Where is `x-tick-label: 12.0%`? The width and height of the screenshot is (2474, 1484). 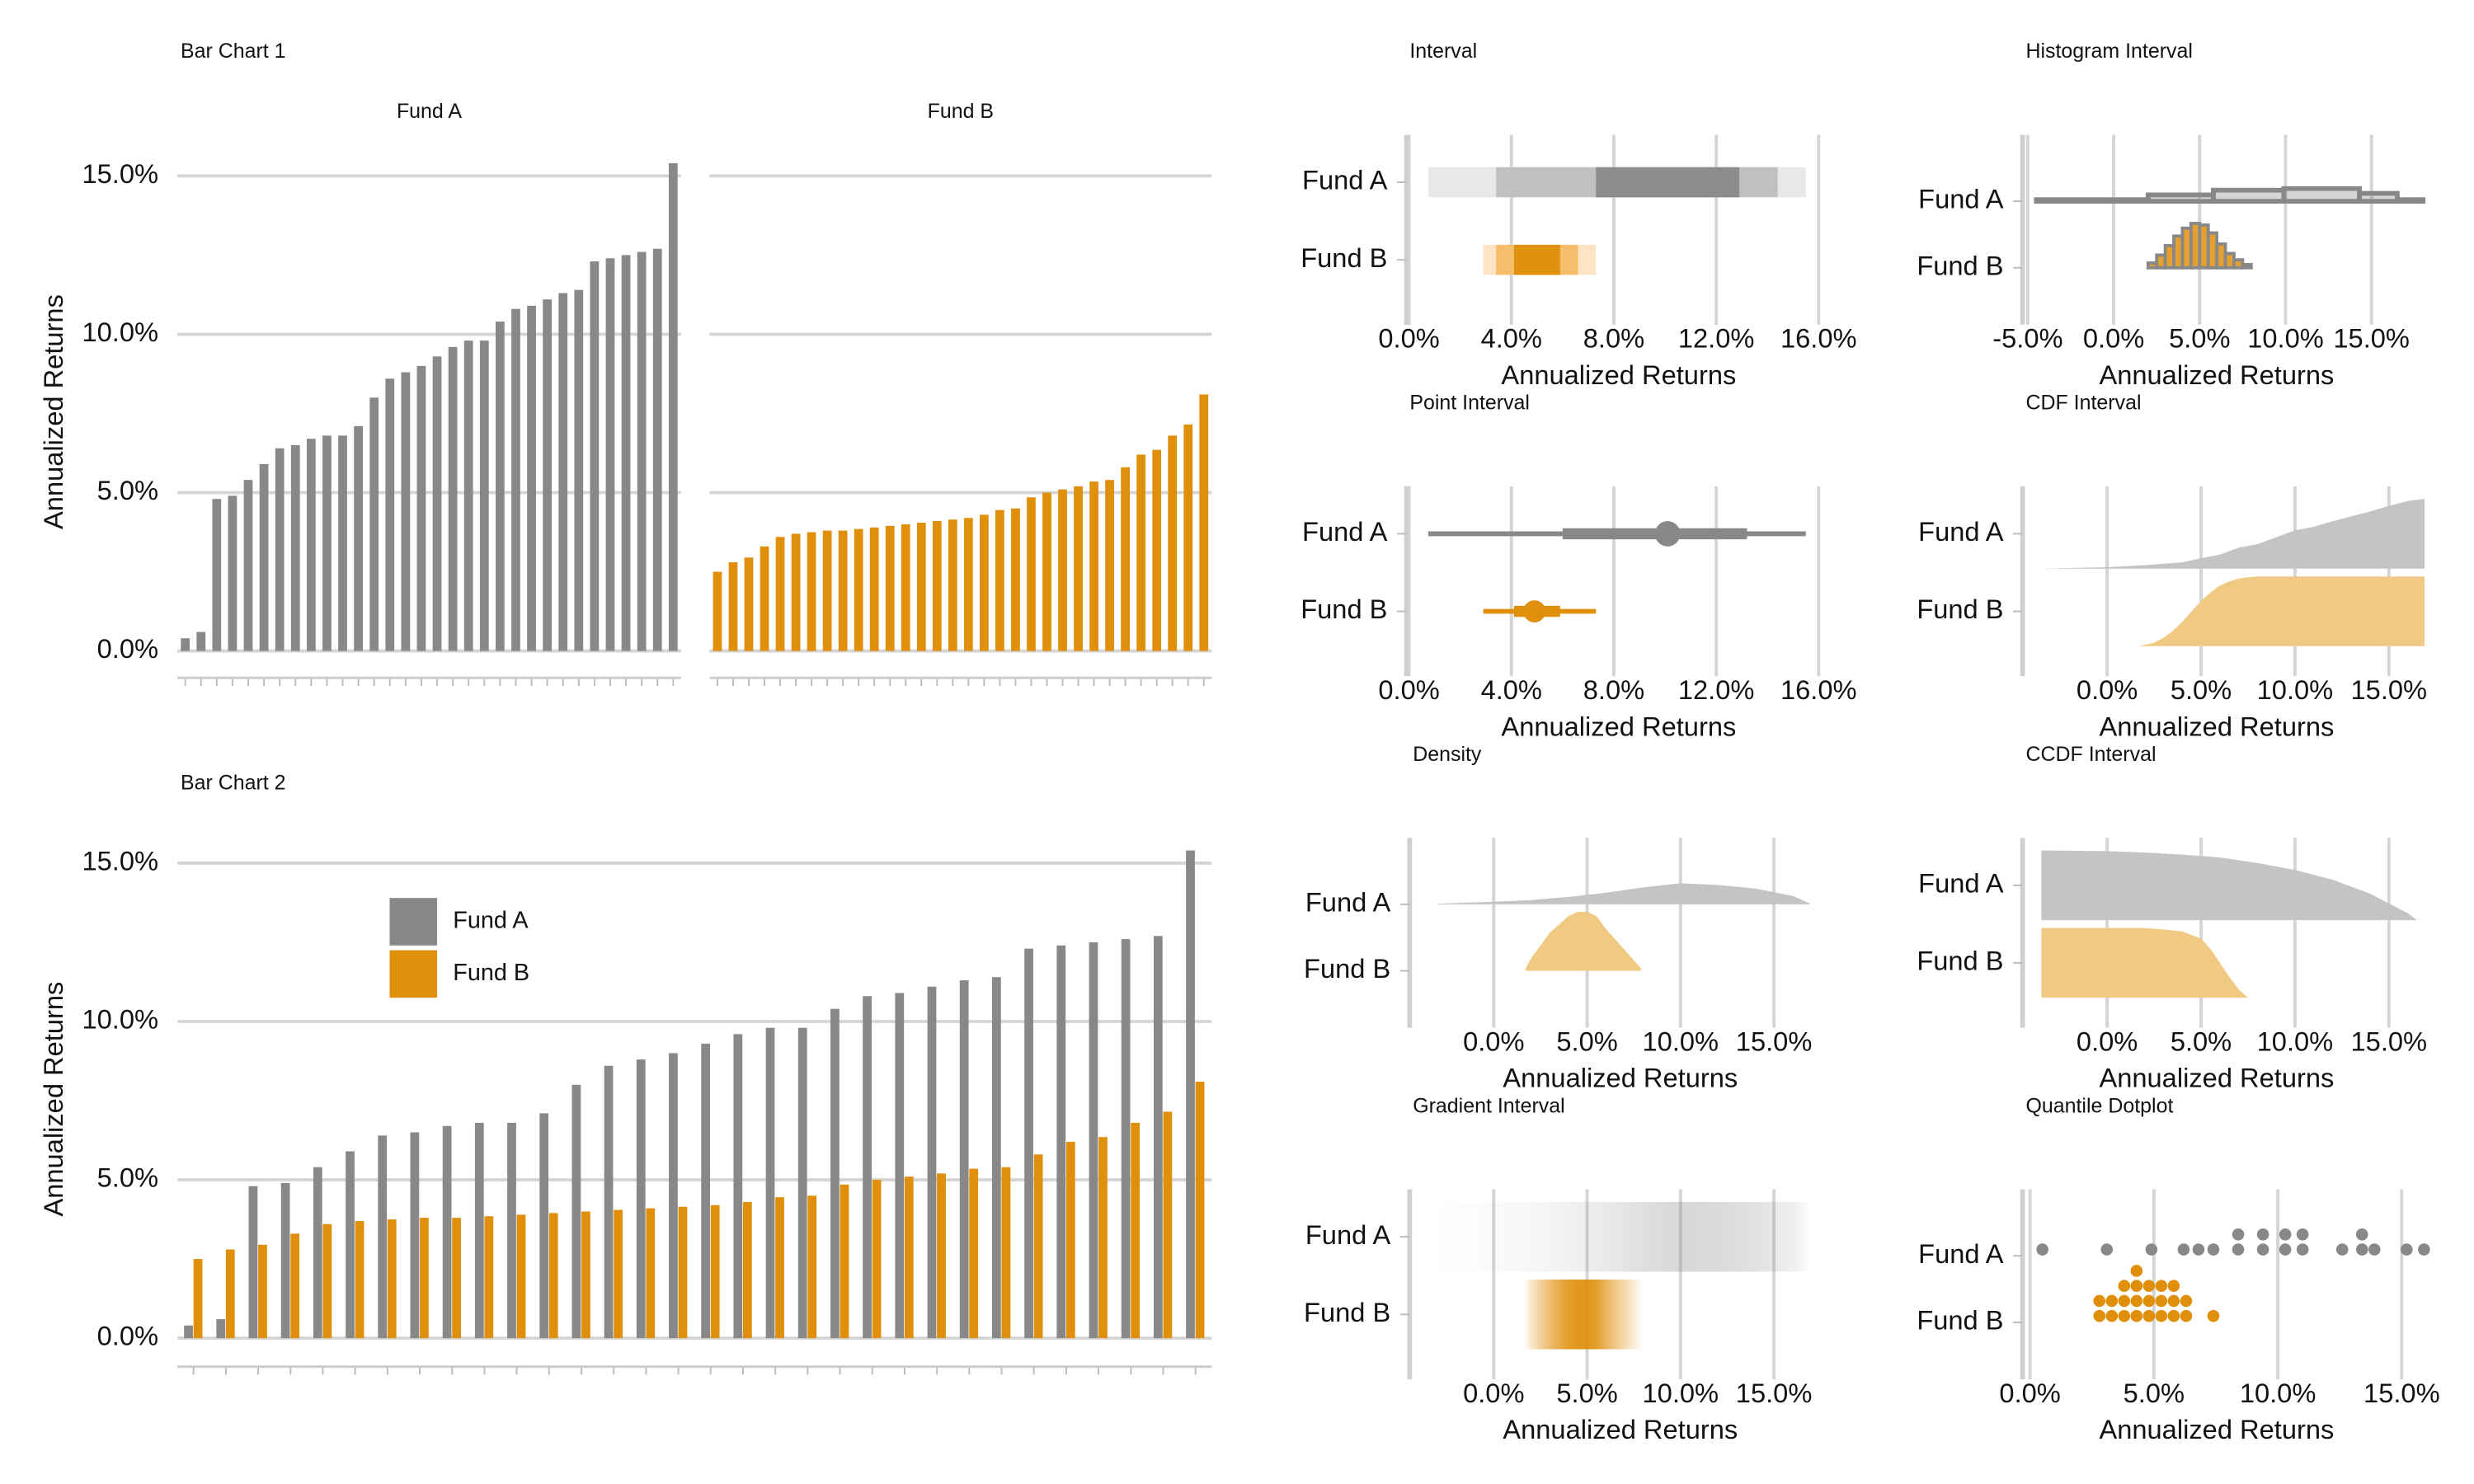
x-tick-label: 12.0% is located at coordinates (1716, 338).